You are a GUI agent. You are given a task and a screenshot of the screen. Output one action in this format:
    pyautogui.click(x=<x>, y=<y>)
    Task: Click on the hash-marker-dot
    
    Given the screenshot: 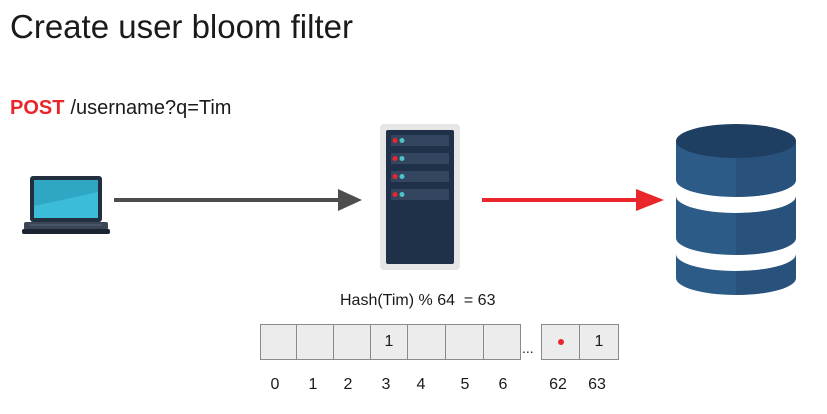 What is the action you would take?
    pyautogui.click(x=560, y=342)
    